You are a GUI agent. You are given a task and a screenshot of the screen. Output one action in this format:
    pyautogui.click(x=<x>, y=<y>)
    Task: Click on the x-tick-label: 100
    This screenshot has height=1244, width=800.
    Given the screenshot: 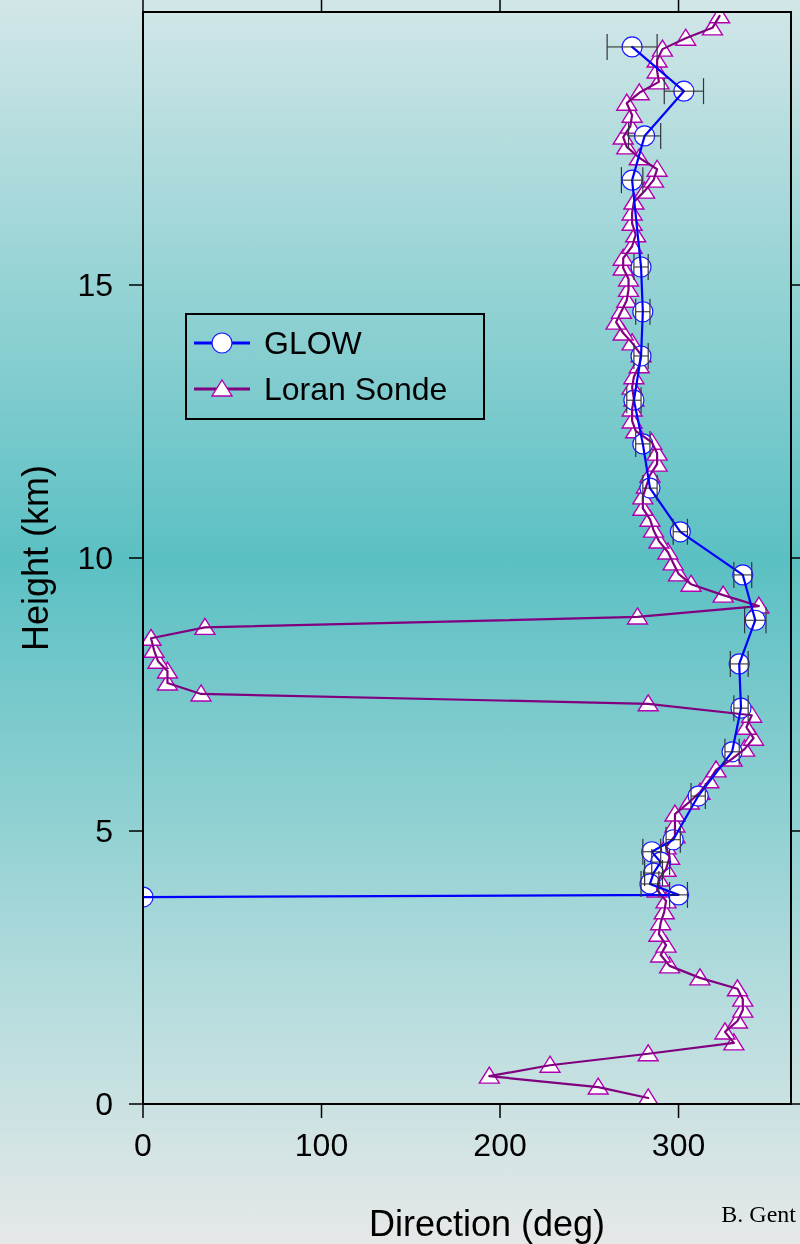 What is the action you would take?
    pyautogui.click(x=321, y=1145)
    